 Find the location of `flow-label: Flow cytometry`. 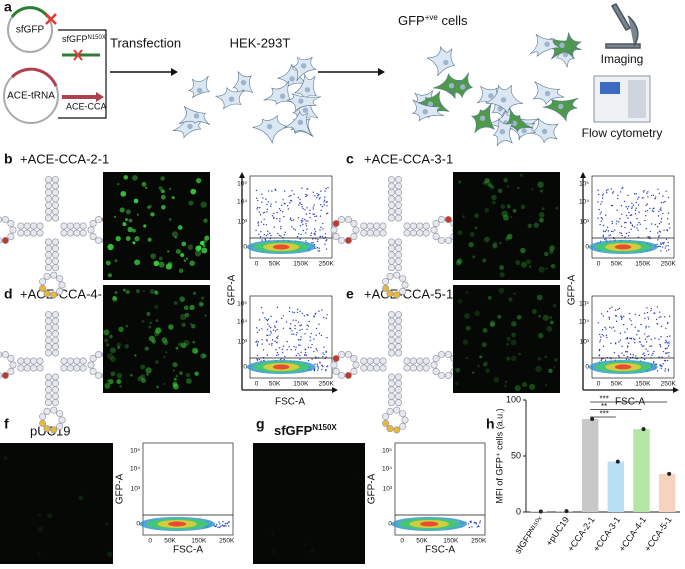

flow-label: Flow cytometry is located at coordinates (622, 133).